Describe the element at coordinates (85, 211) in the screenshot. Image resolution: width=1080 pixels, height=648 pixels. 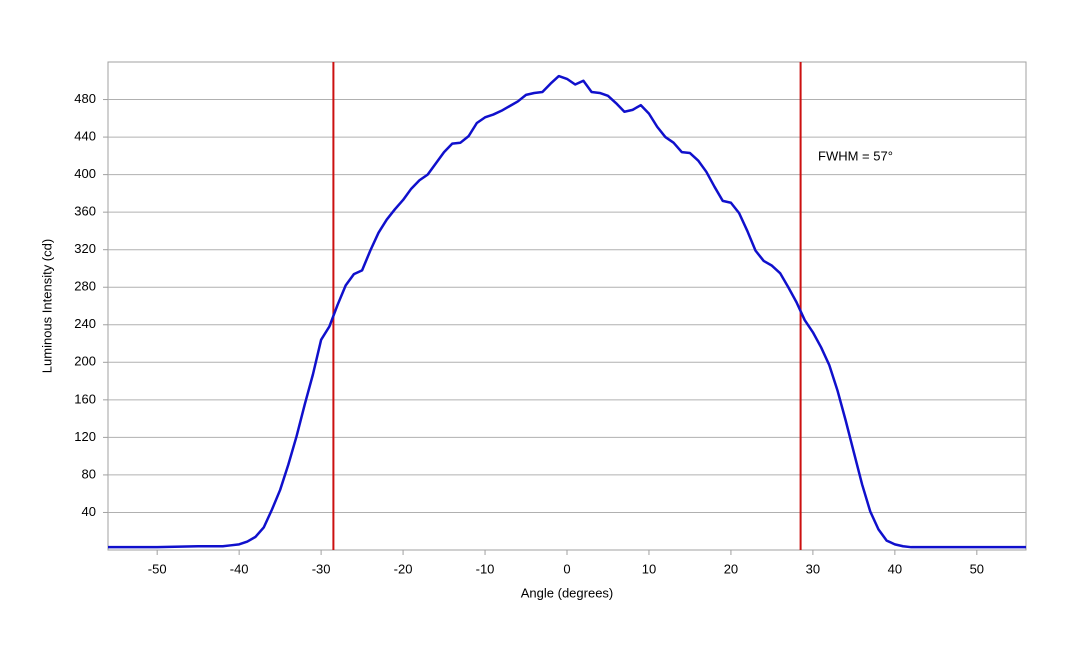
I see `y-tick-label: 360` at that location.